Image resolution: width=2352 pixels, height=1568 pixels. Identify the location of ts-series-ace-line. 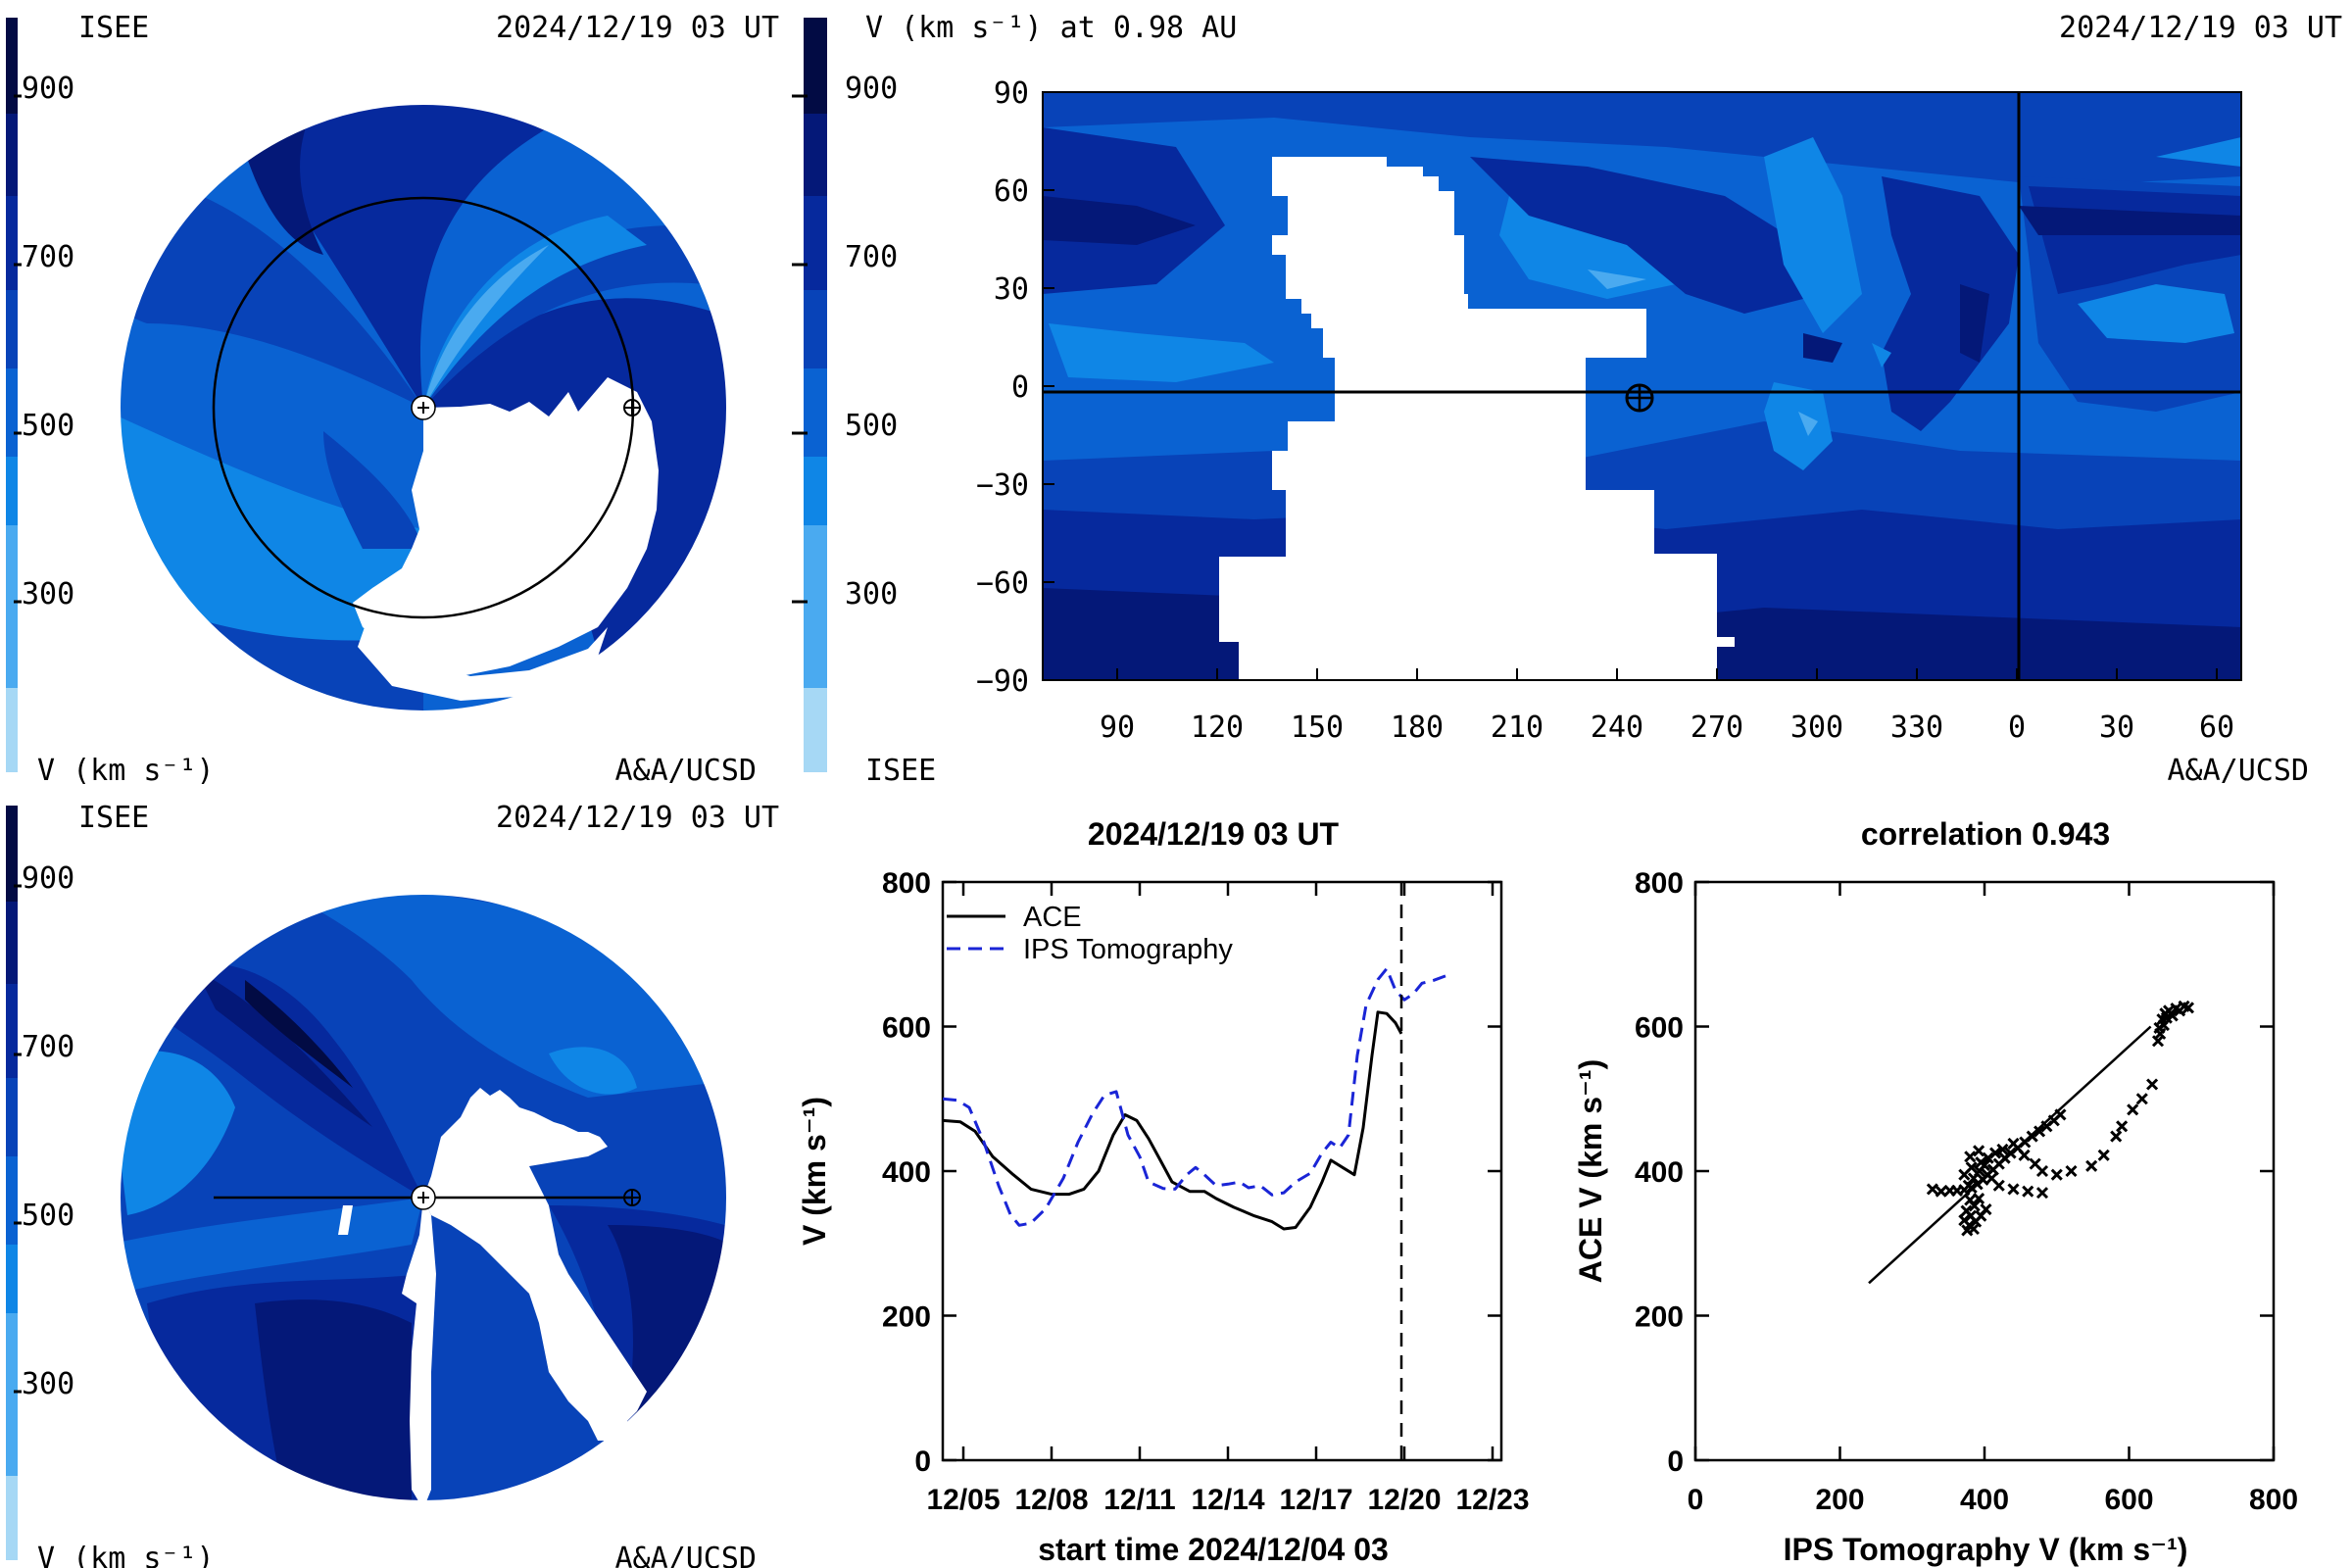
(1172, 1120).